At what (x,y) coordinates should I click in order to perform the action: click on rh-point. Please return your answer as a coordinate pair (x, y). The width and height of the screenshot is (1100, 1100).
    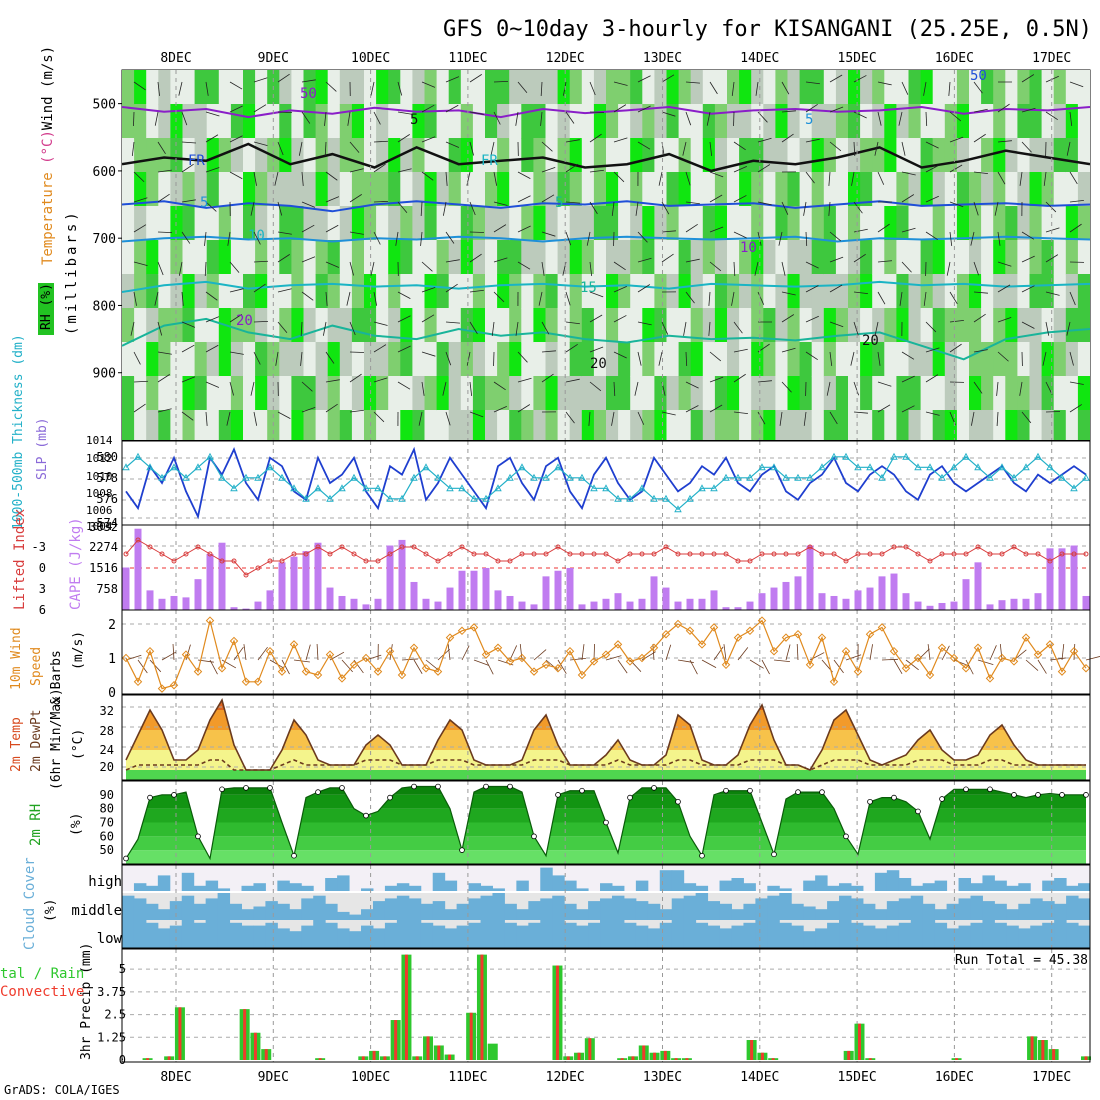
    Looking at the image, I should click on (654, 788).